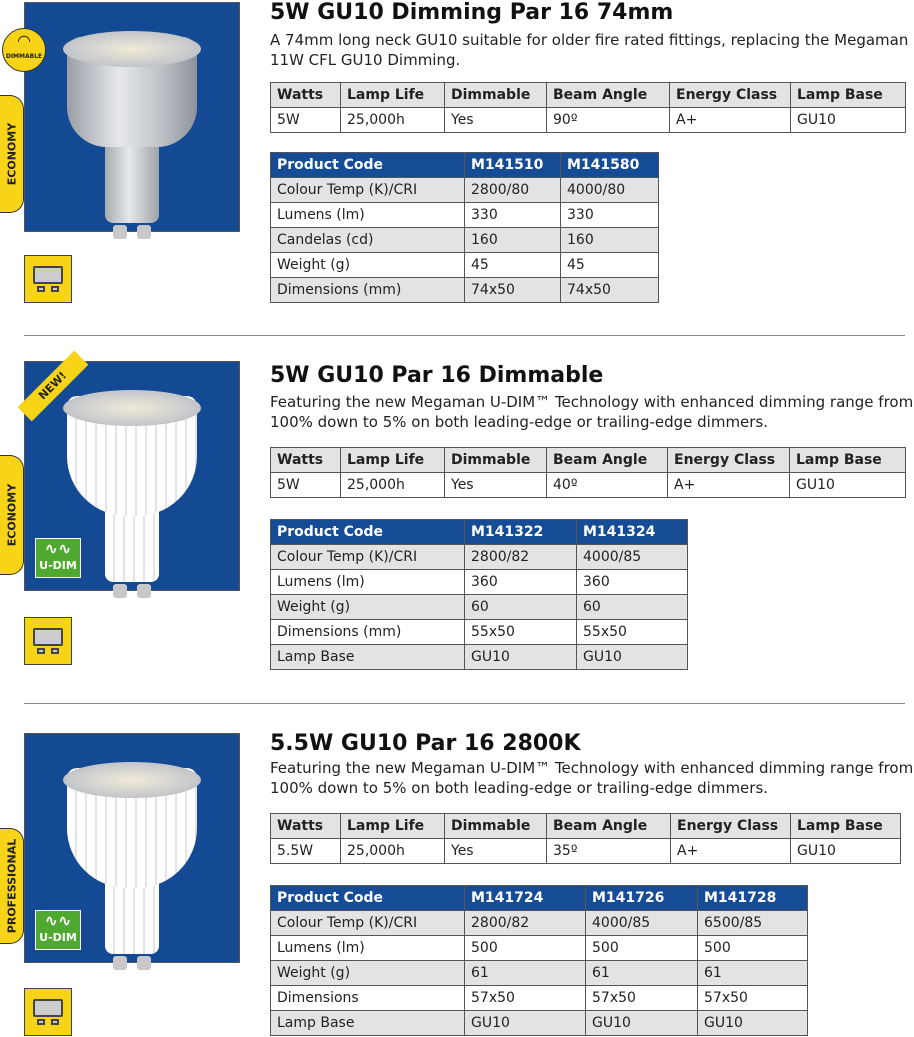 The image size is (914, 1037). I want to click on product-image: ∿∿ U-DIM NEW!, so click(128, 474).